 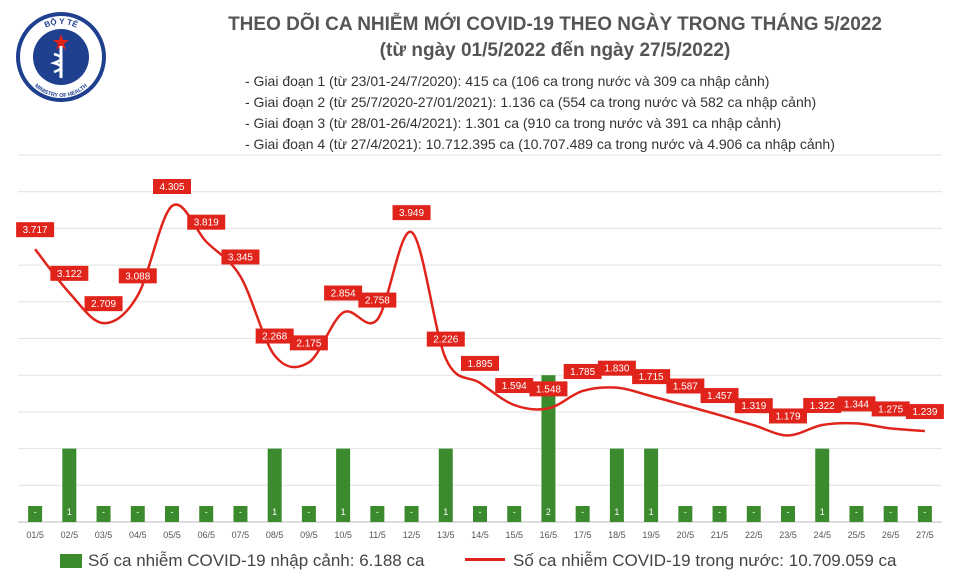 I want to click on x-tick-label: 10/5, so click(x=343, y=535).